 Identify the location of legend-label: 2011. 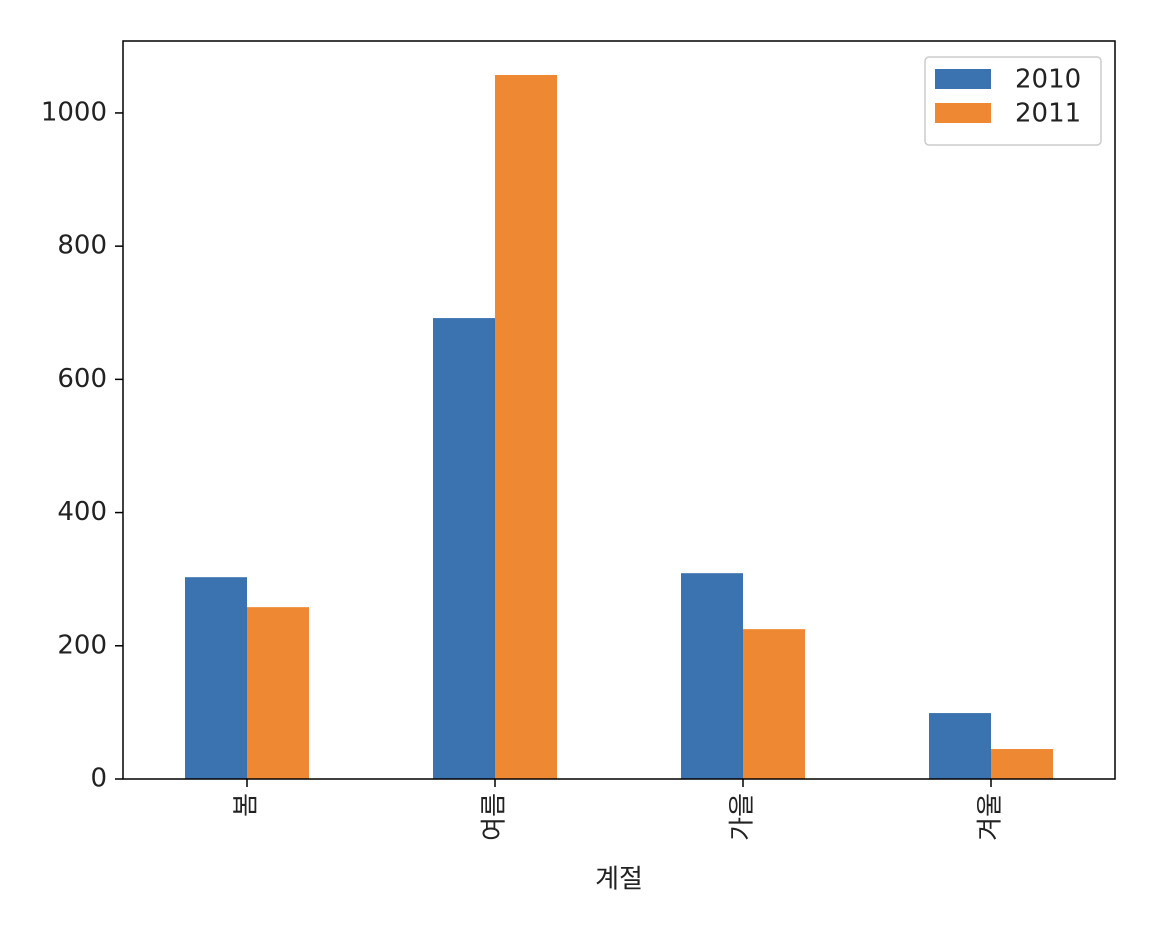
(1048, 114).